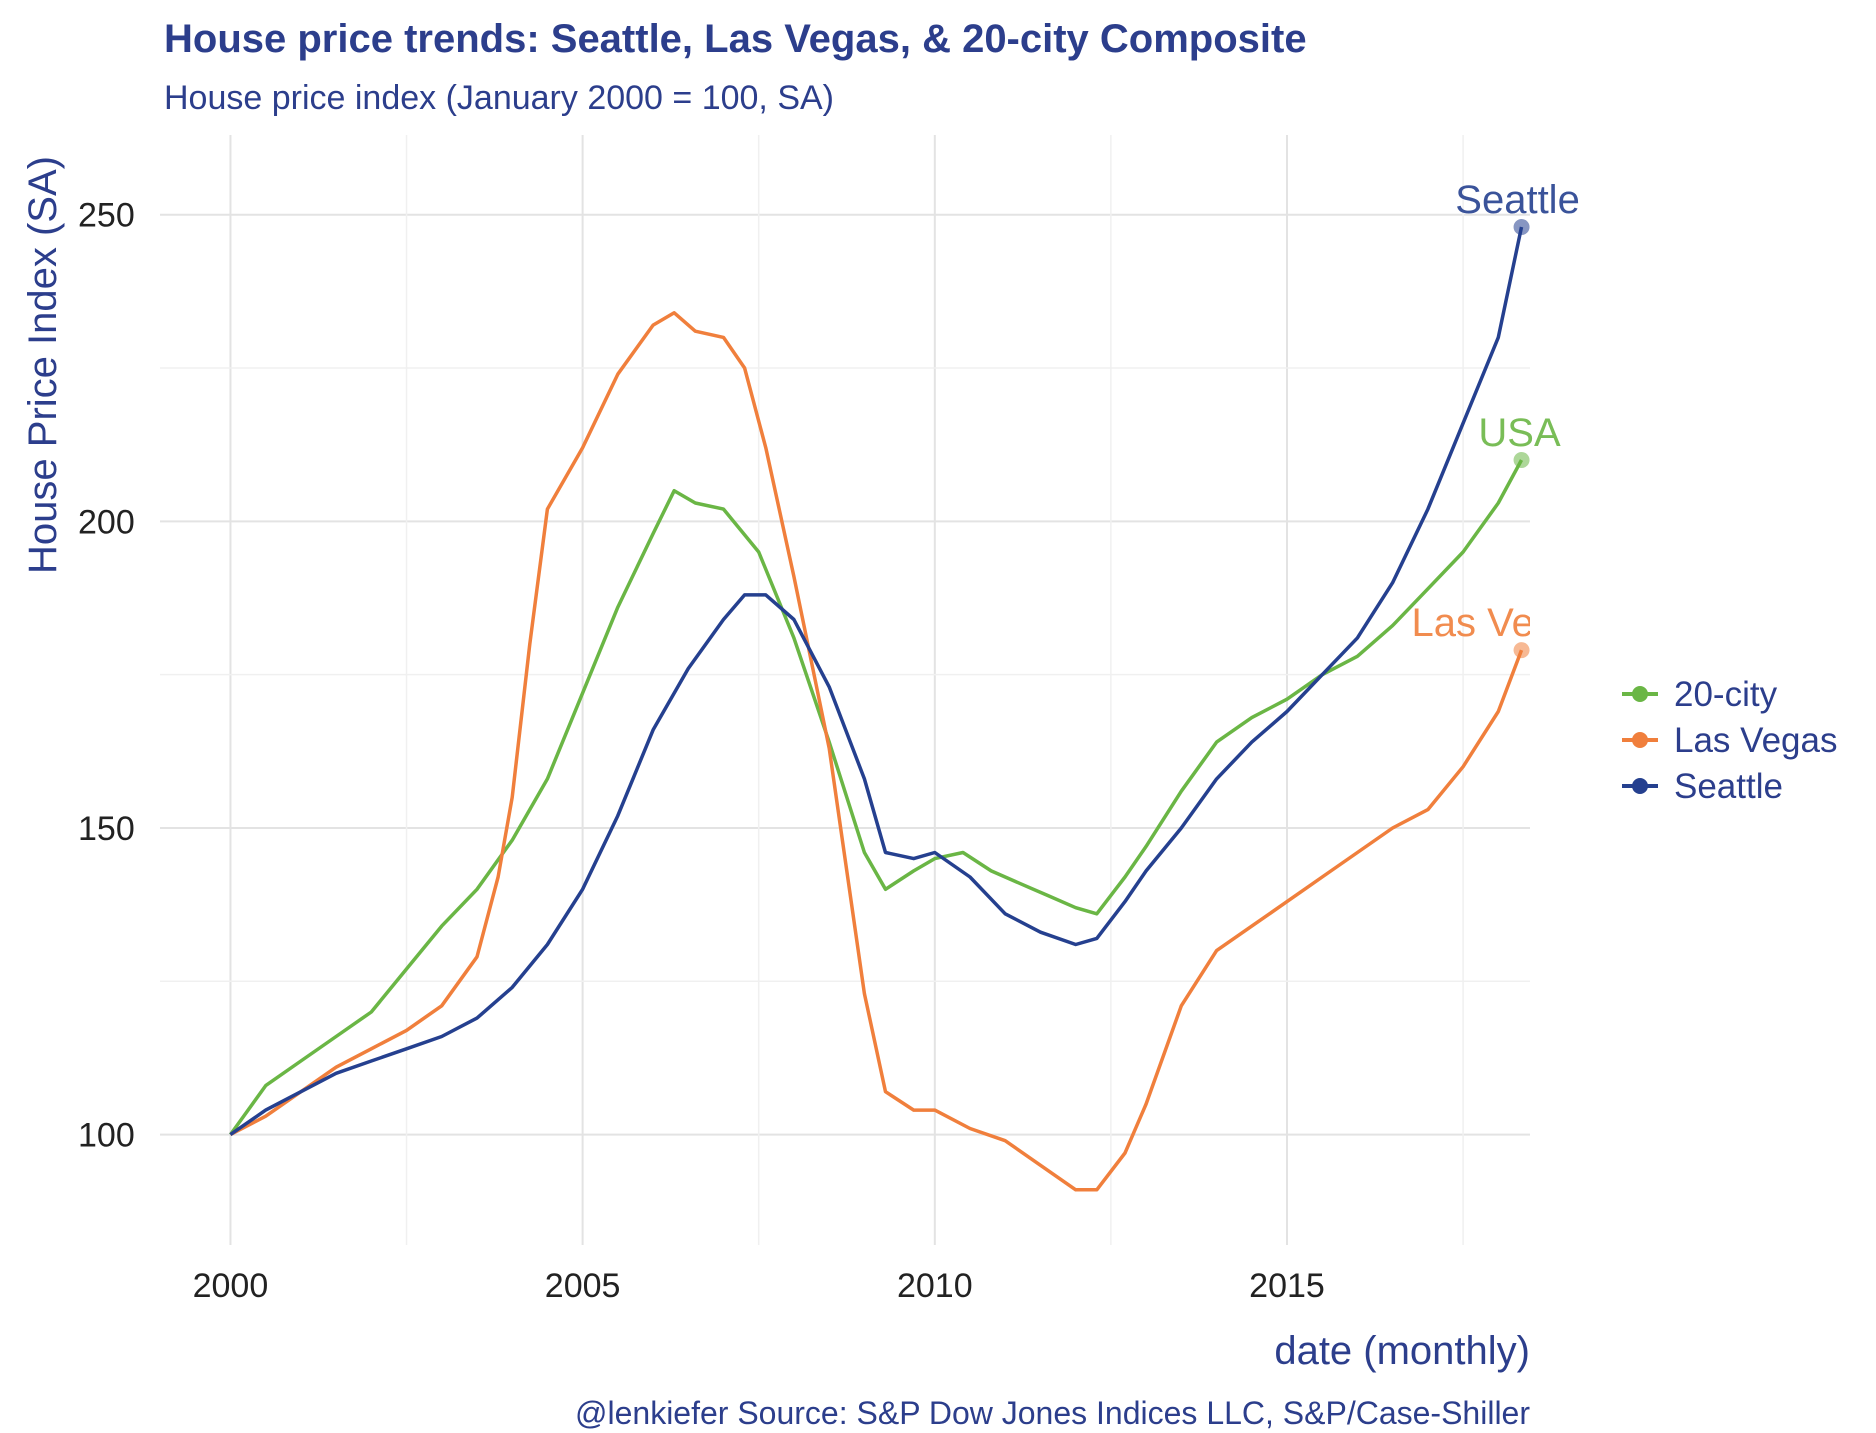 The width and height of the screenshot is (1876, 1433). Describe the element at coordinates (1517, 200) in the screenshot. I see `series-end-label-seattle: Seattle` at that location.